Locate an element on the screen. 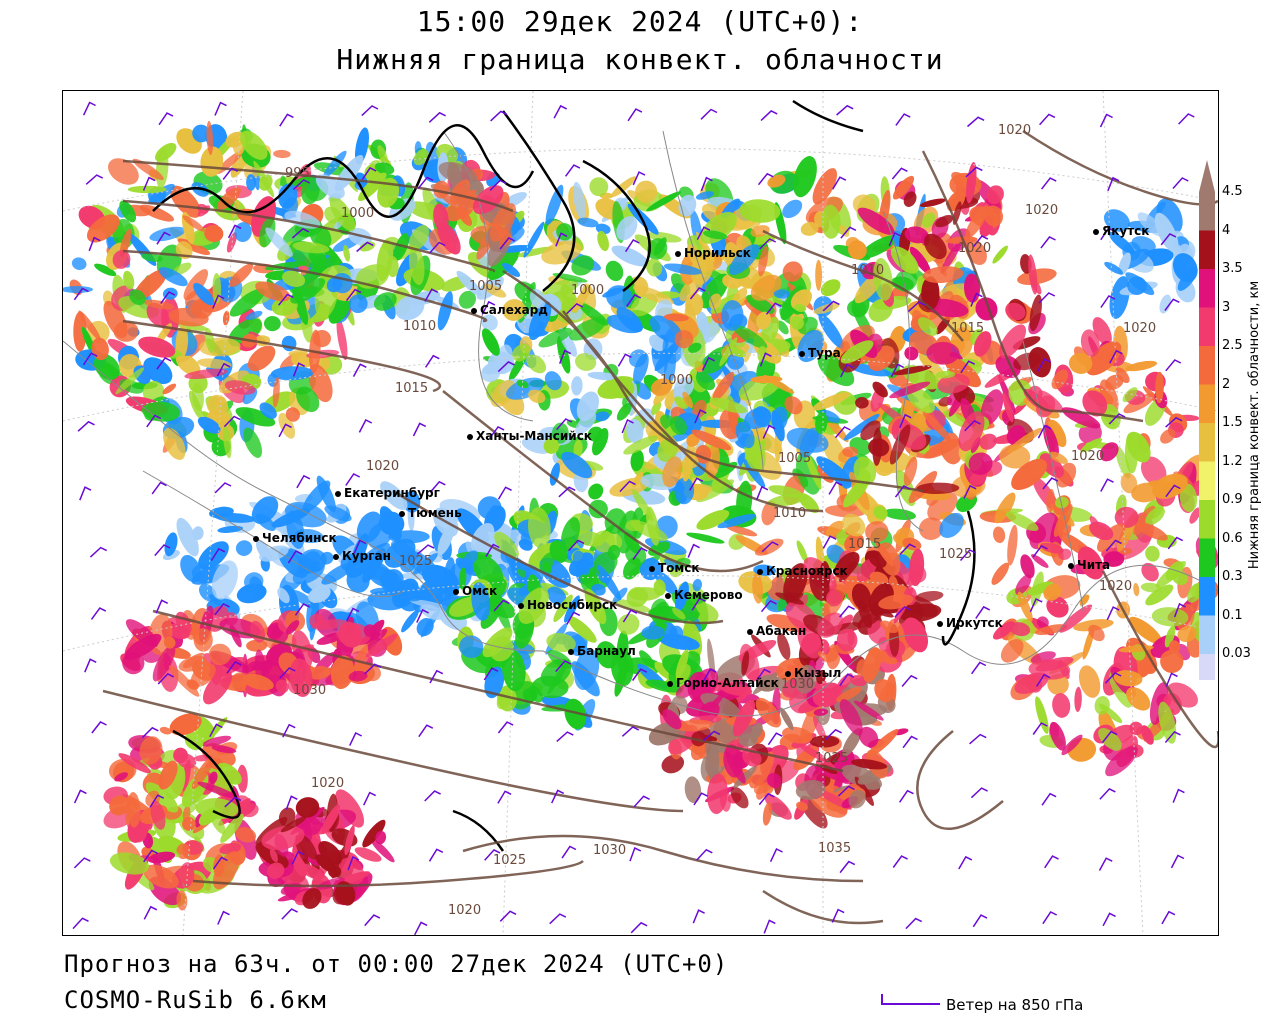  colorbar-label: 4 is located at coordinates (1226, 230).